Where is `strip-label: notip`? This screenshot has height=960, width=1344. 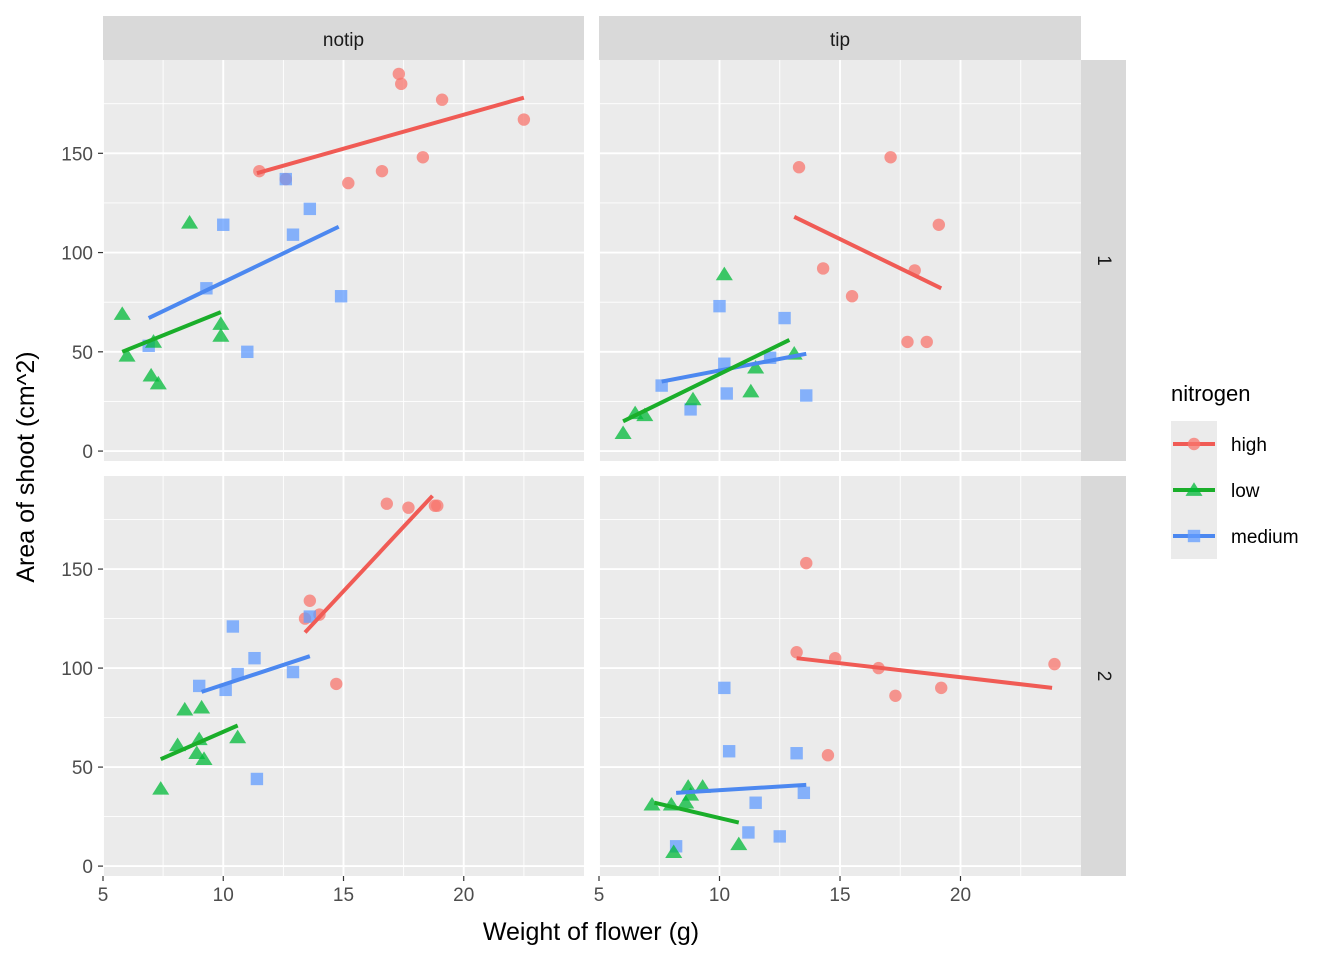 strip-label: notip is located at coordinates (343, 40).